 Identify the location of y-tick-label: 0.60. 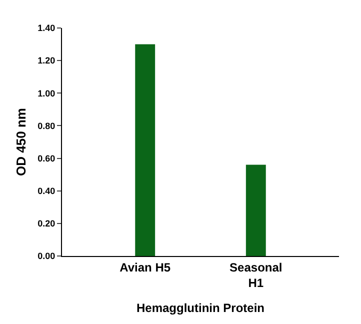
(47, 158).